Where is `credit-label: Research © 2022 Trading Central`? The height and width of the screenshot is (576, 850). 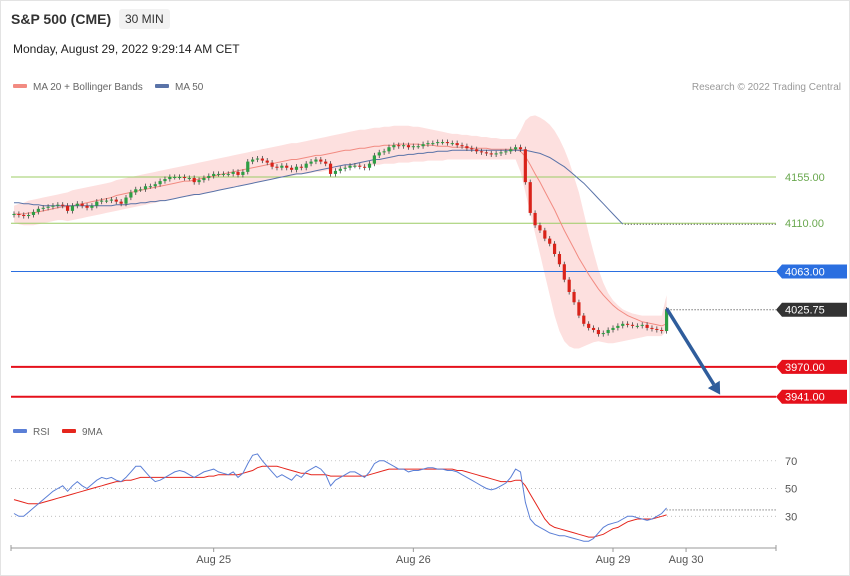
credit-label: Research © 2022 Trading Central is located at coordinates (766, 87).